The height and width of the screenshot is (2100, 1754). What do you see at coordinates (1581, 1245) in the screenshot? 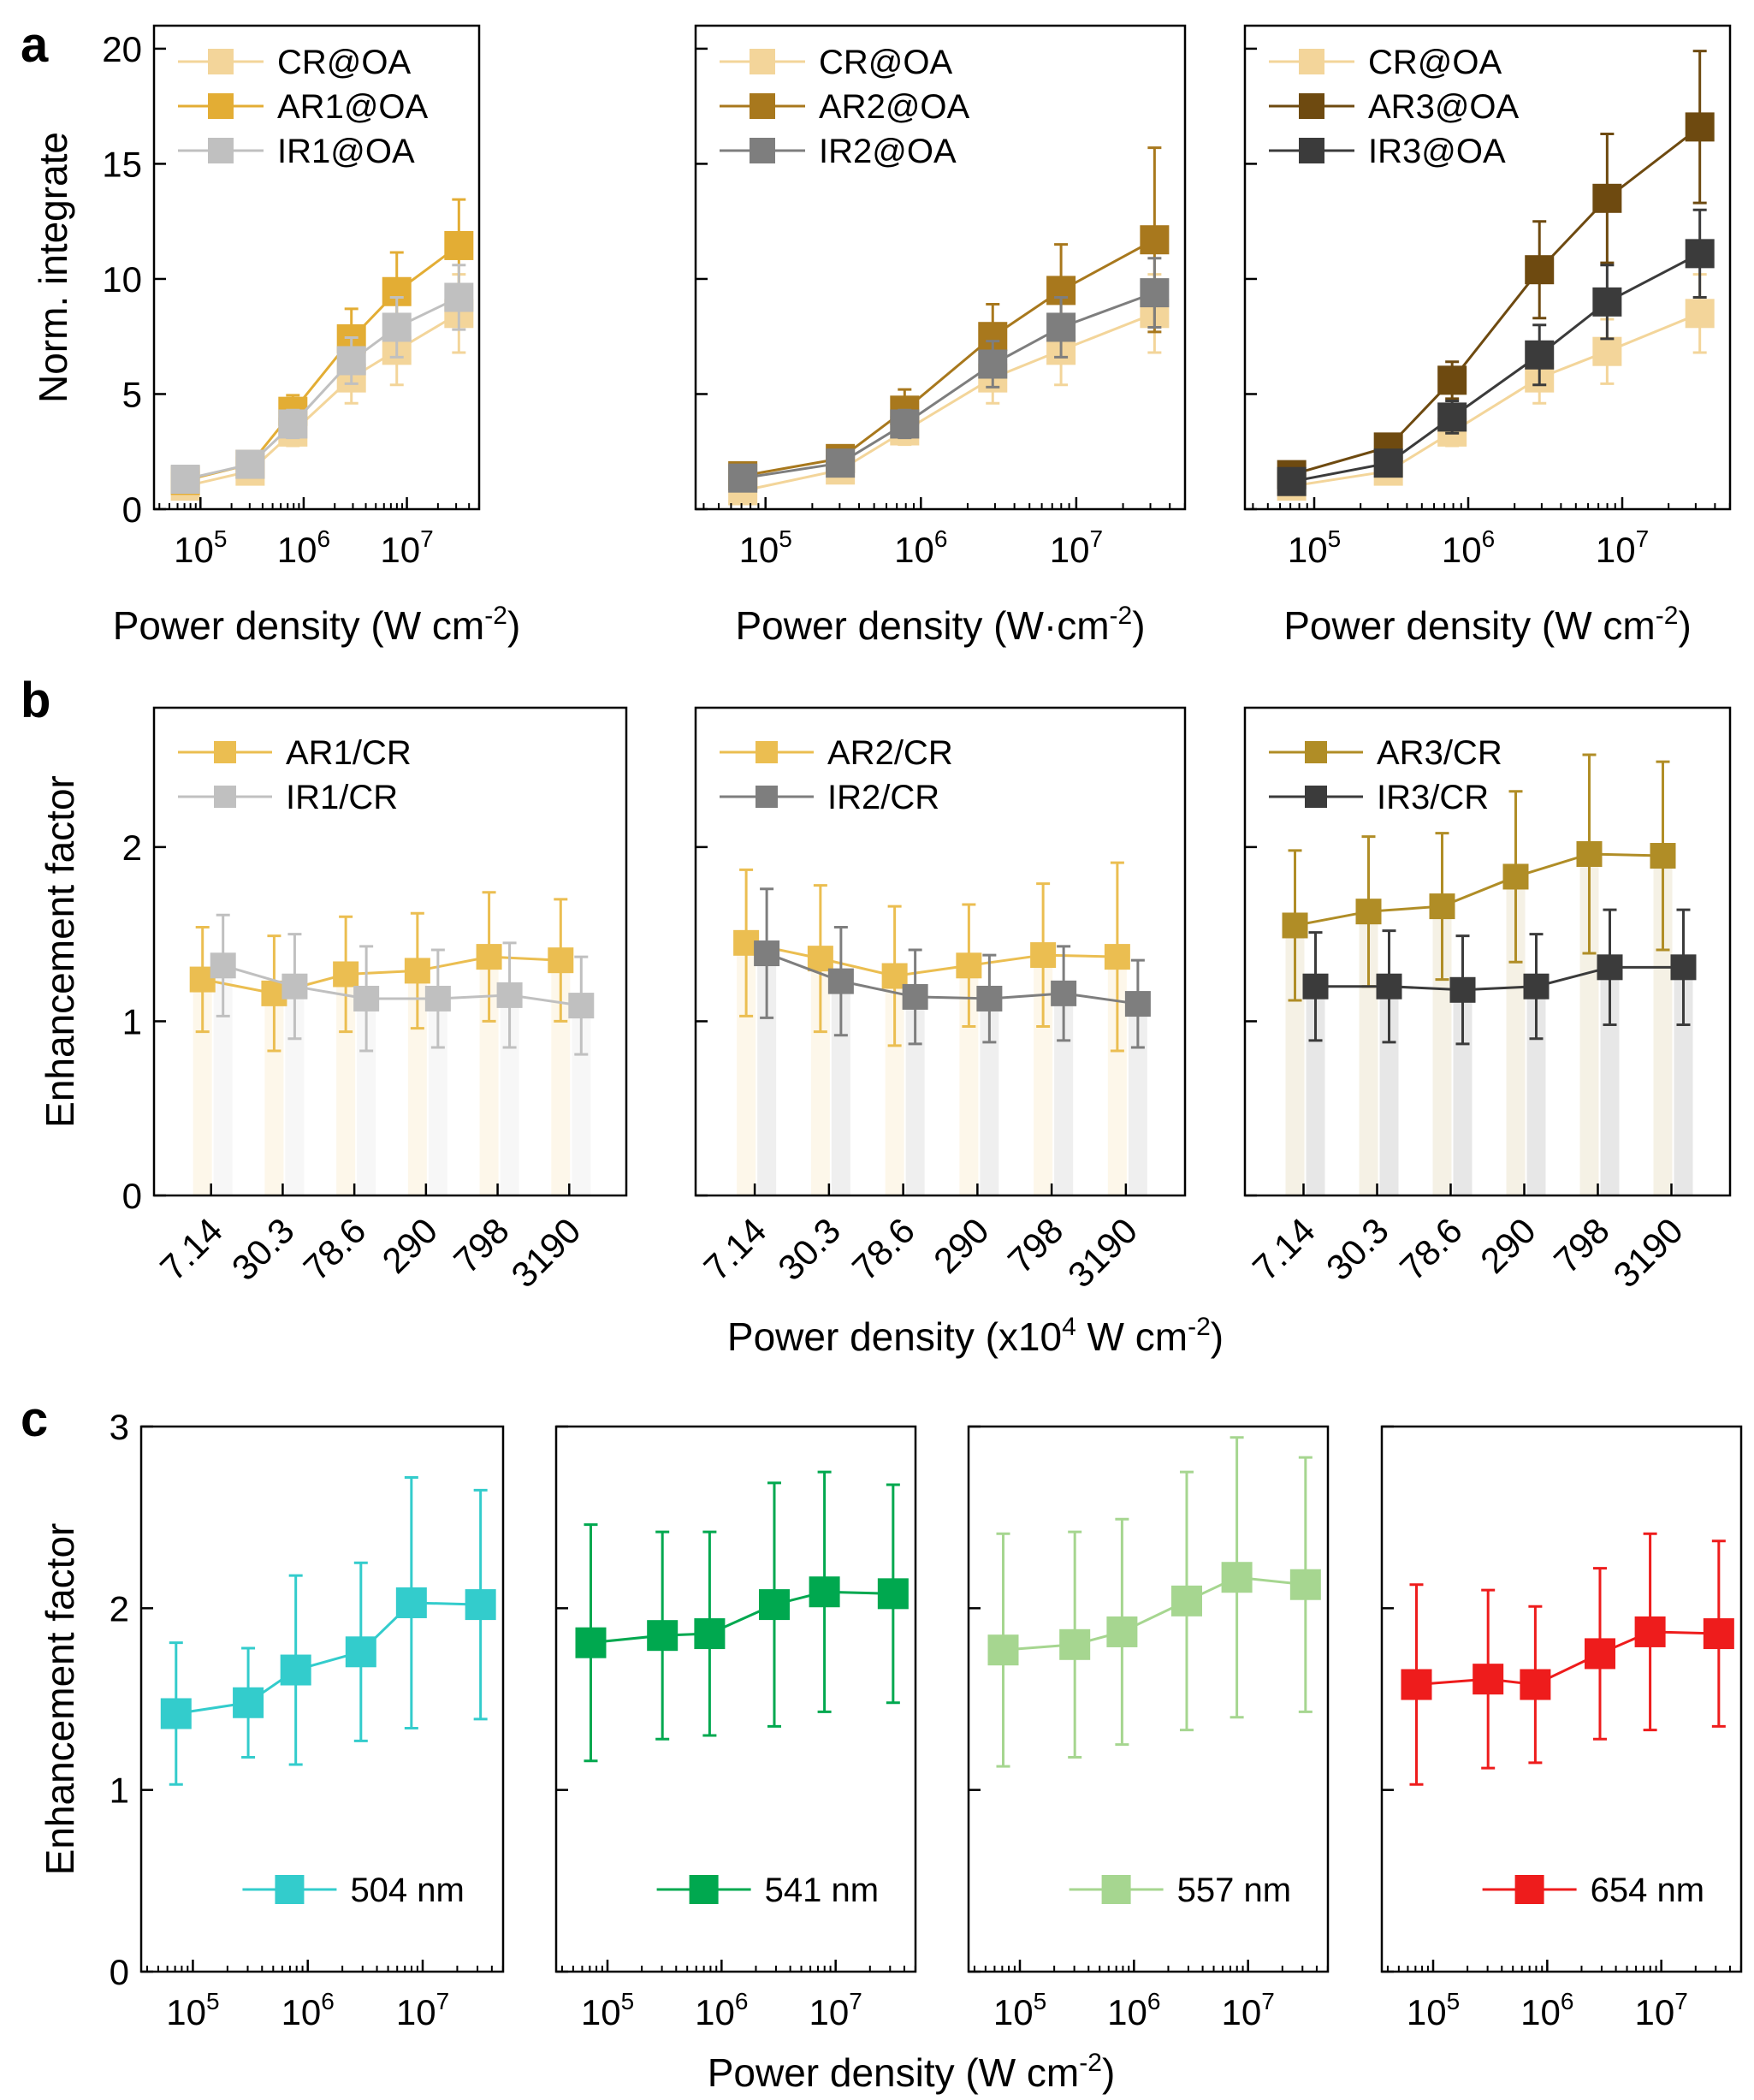
I see `x-tick-label: 798` at bounding box center [1581, 1245].